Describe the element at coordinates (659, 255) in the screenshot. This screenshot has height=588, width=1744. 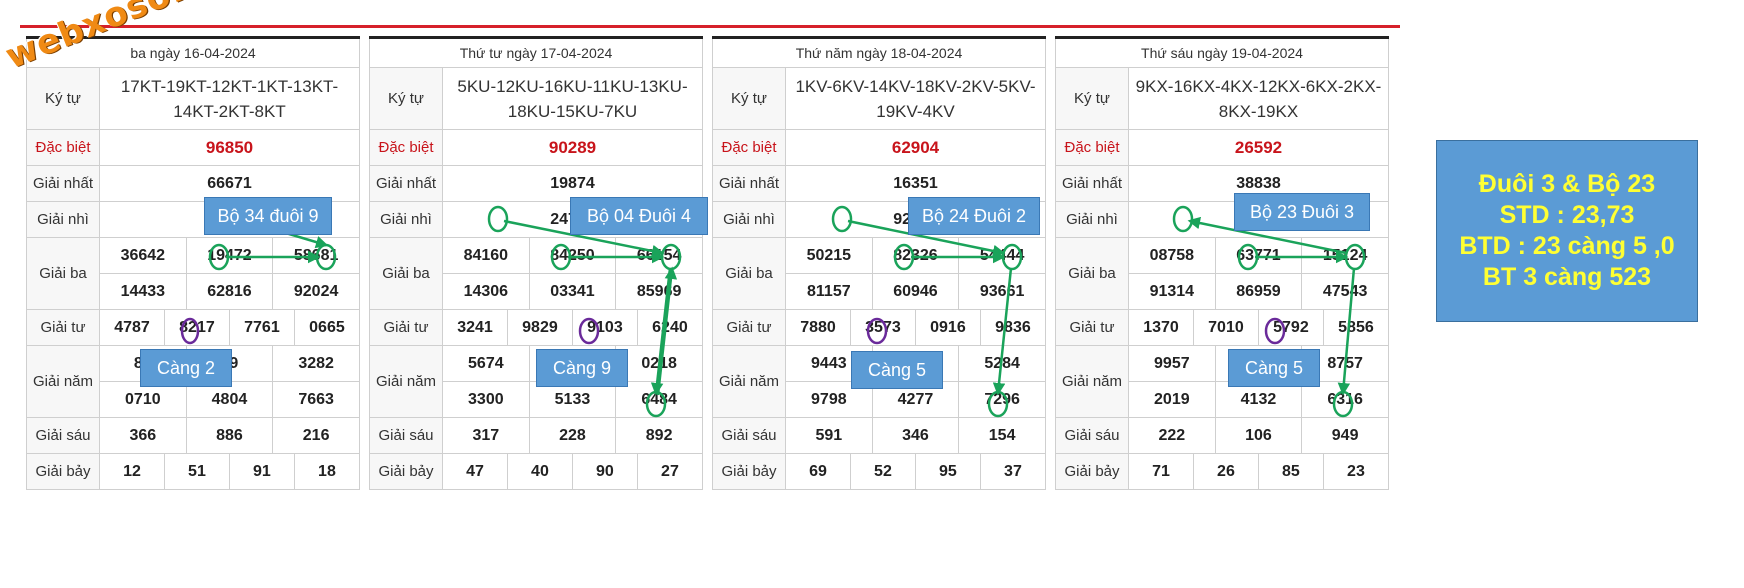
I see `third-prize-value: 66154` at that location.